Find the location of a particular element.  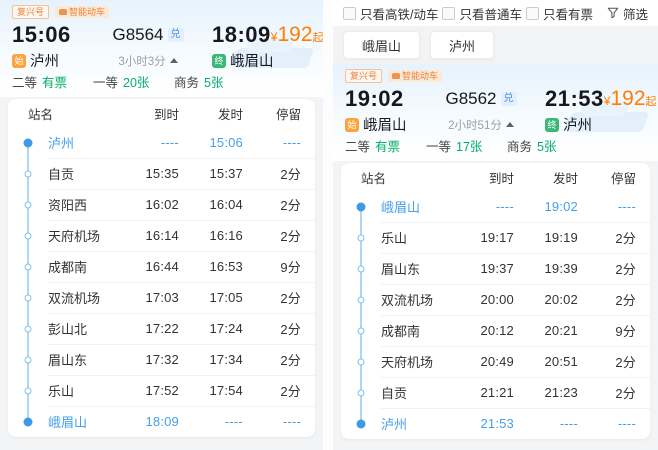

station-row-header: 始 峨眉山 2小时51分 终 泸州 is located at coordinates (495, 124).